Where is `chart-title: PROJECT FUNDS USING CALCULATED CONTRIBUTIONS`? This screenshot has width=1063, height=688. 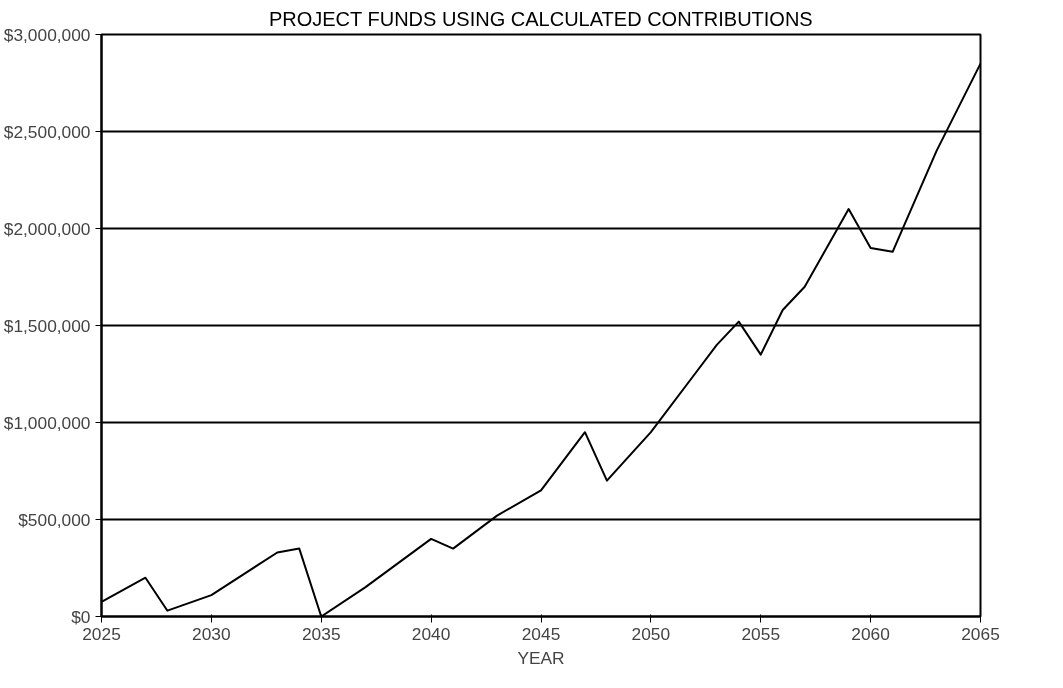 chart-title: PROJECT FUNDS USING CALCULATED CONTRIBUTIONS is located at coordinates (540, 18).